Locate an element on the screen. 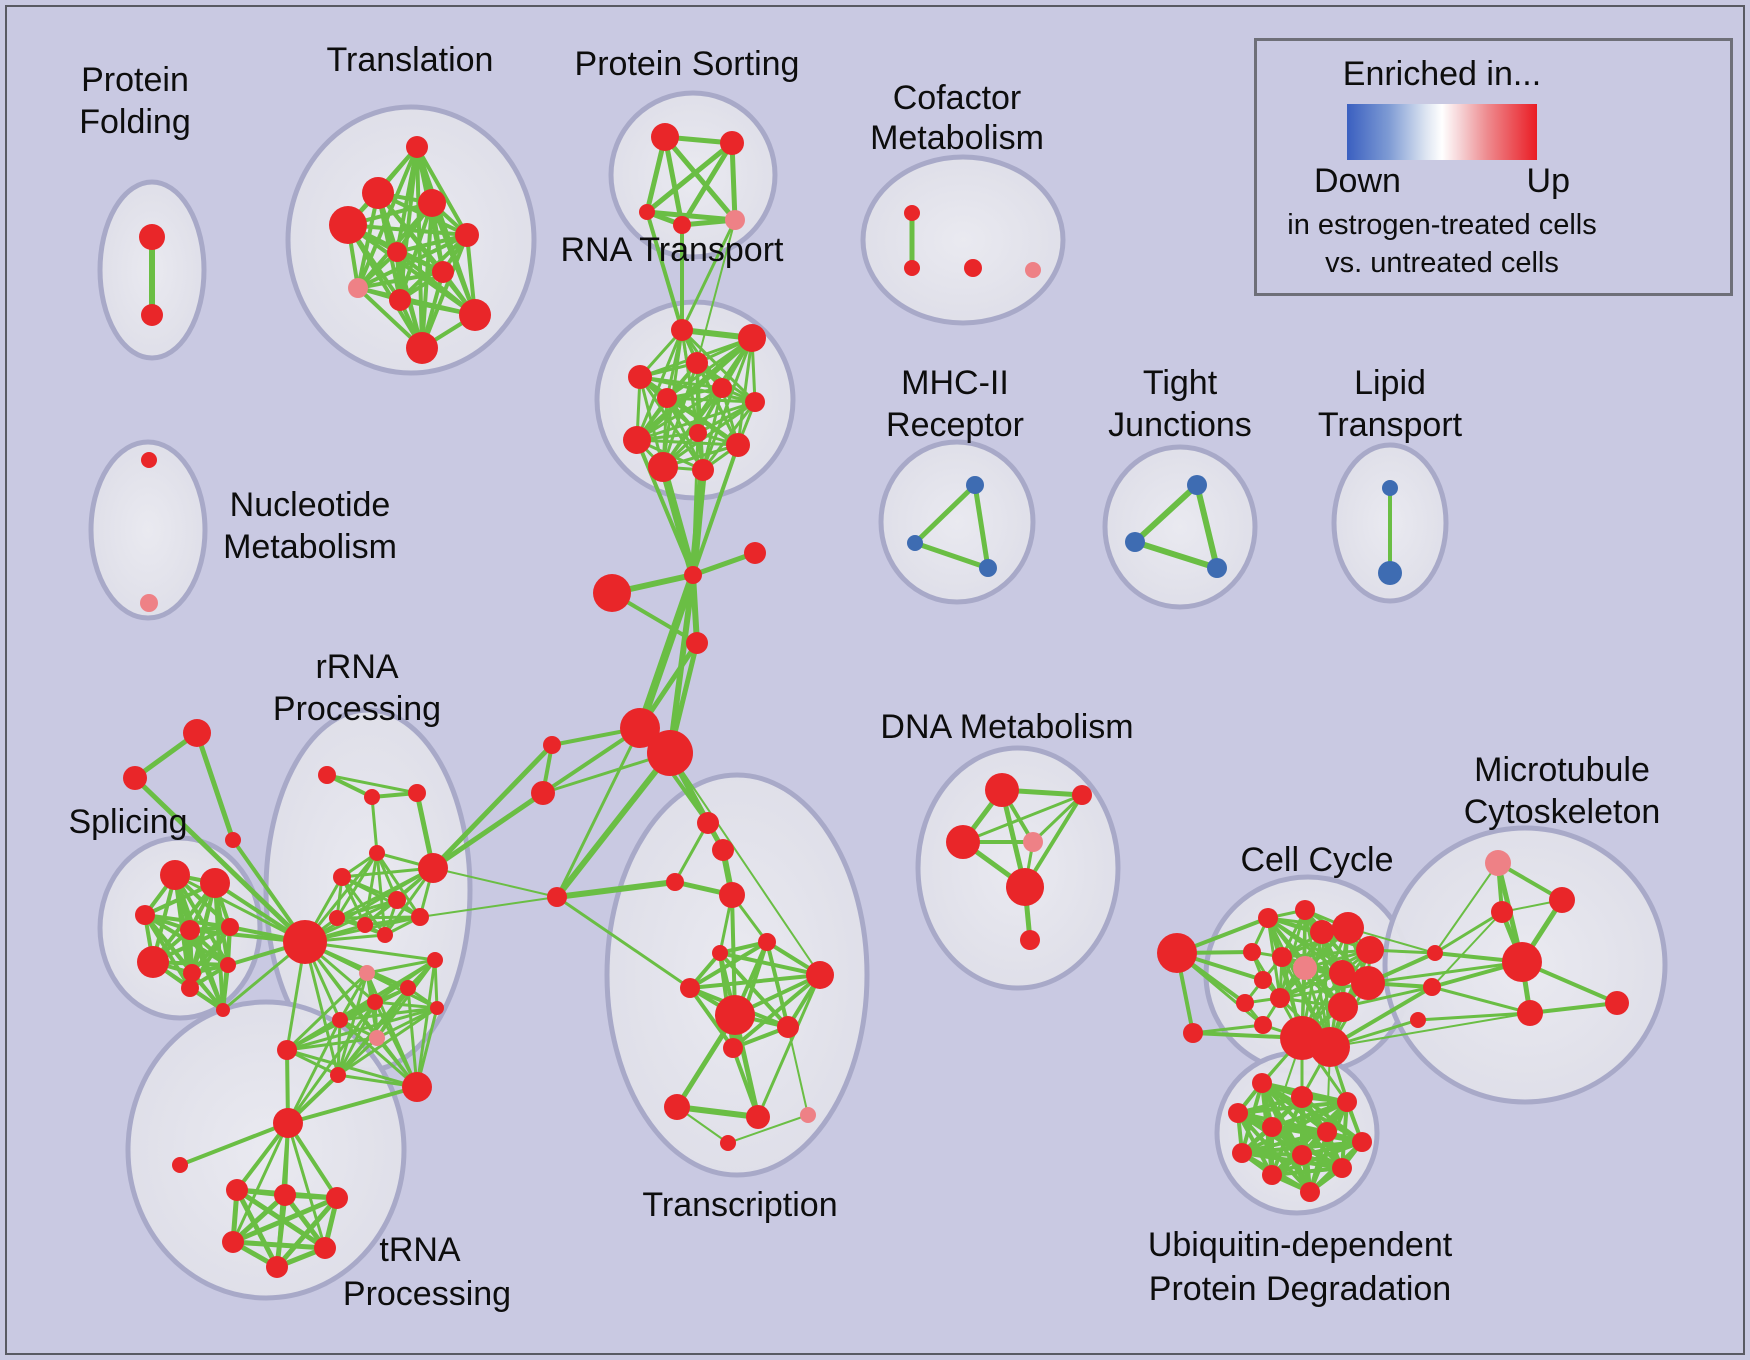 The image size is (1750, 1360). edge-rt9-cn1 is located at coordinates (665, 507).